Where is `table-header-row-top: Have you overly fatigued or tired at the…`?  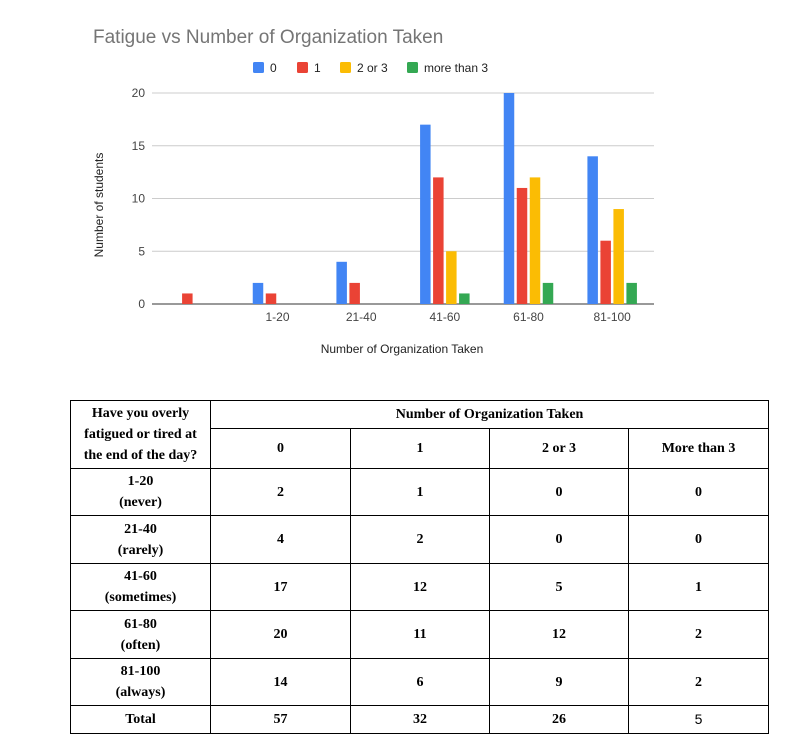 table-header-row-top: Have you overly fatigued or tired at the… is located at coordinates (420, 434).